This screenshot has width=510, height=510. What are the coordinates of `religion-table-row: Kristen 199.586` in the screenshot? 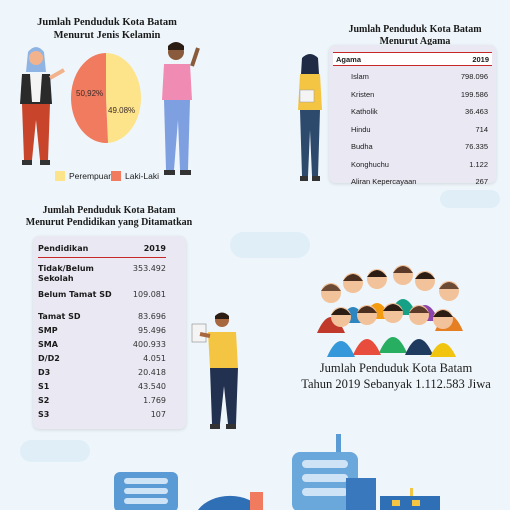 It's located at (419, 95).